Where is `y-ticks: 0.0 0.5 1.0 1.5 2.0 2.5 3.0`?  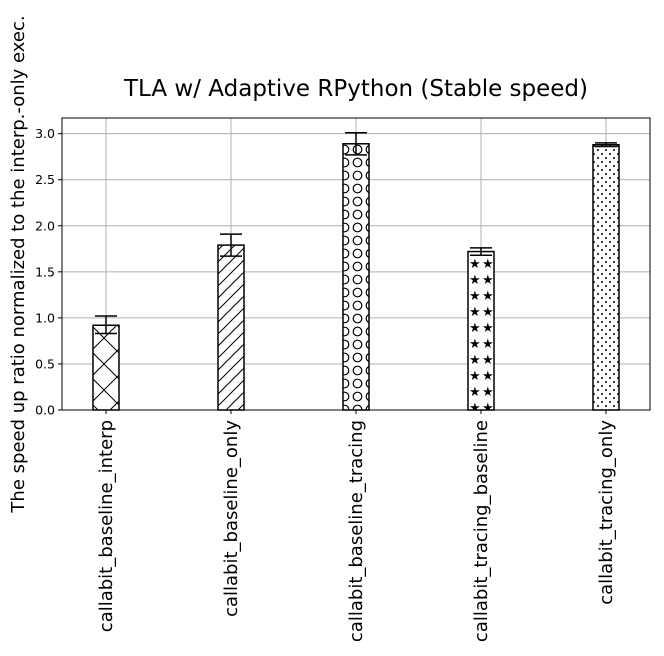
y-ticks: 0.0 0.5 1.0 1.5 2.0 2.5 3.0 is located at coordinates (48, 272).